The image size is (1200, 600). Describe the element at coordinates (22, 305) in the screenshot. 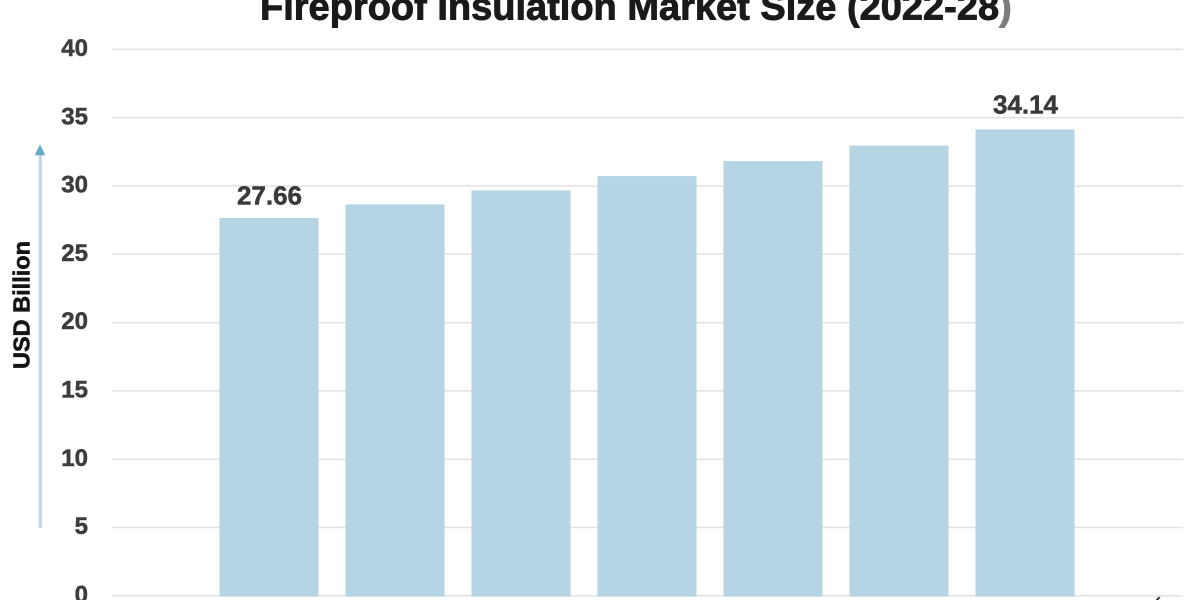

I see `svg-text: USD Billion` at that location.